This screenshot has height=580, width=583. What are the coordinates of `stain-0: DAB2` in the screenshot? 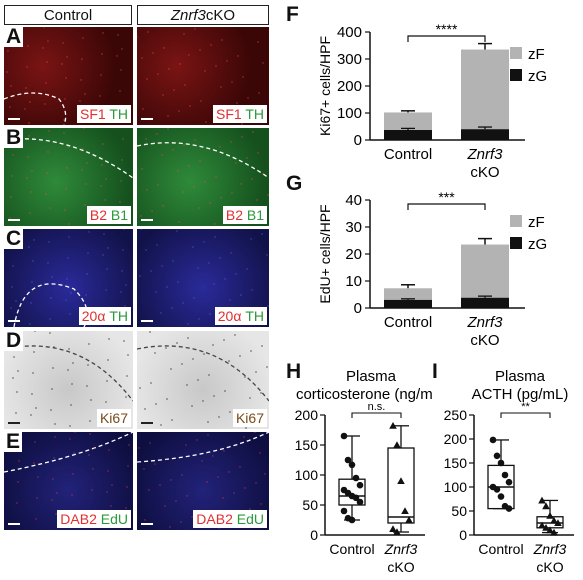 It's located at (214, 519).